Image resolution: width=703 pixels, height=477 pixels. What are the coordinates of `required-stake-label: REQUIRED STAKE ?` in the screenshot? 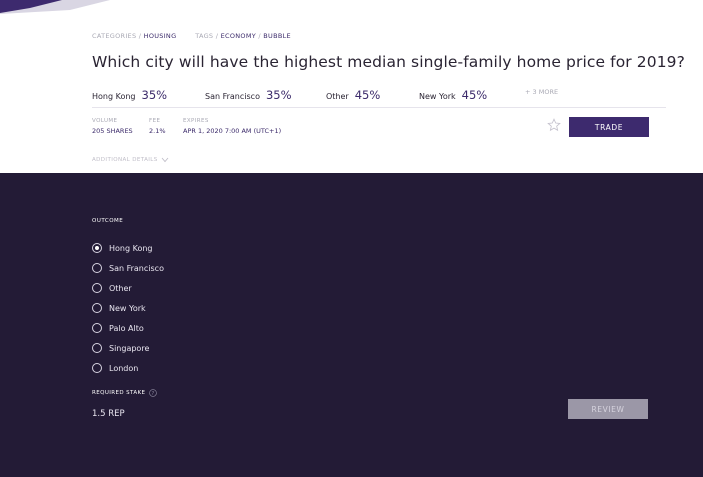 It's located at (125, 393).